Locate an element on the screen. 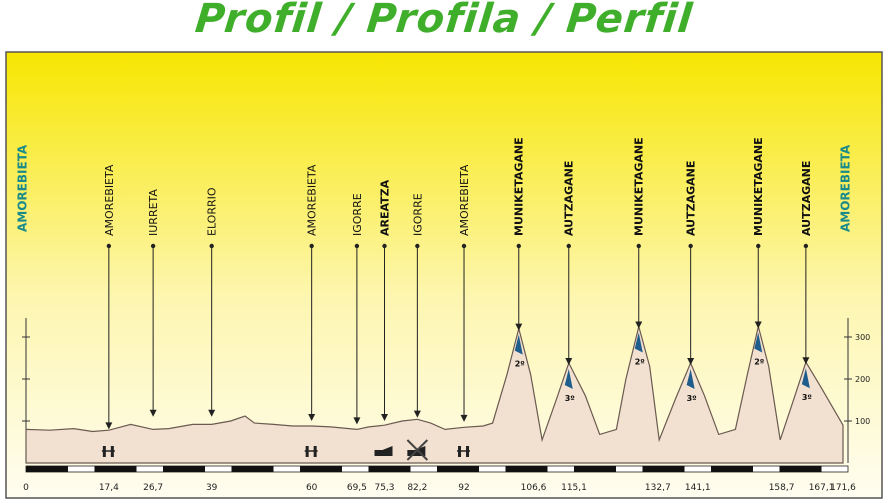 This screenshot has width=888, height=502. y-tick-label: 200 is located at coordinates (862, 379).